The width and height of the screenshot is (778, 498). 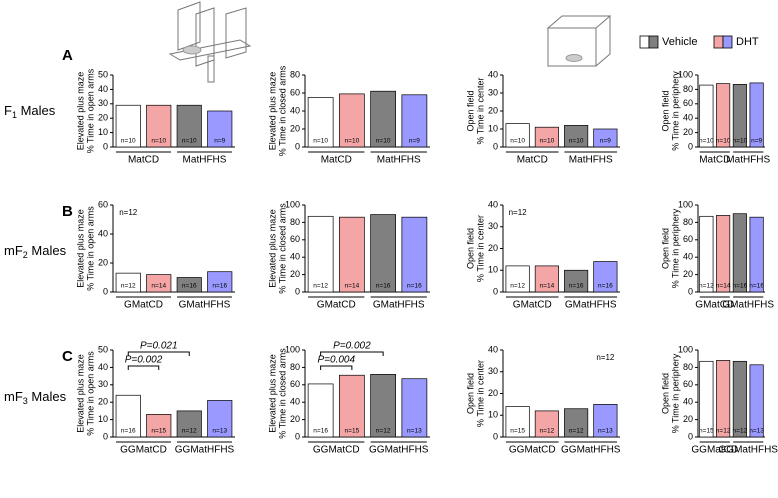 What do you see at coordinates (143, 367) in the screenshot?
I see `significance-bracket` at bounding box center [143, 367].